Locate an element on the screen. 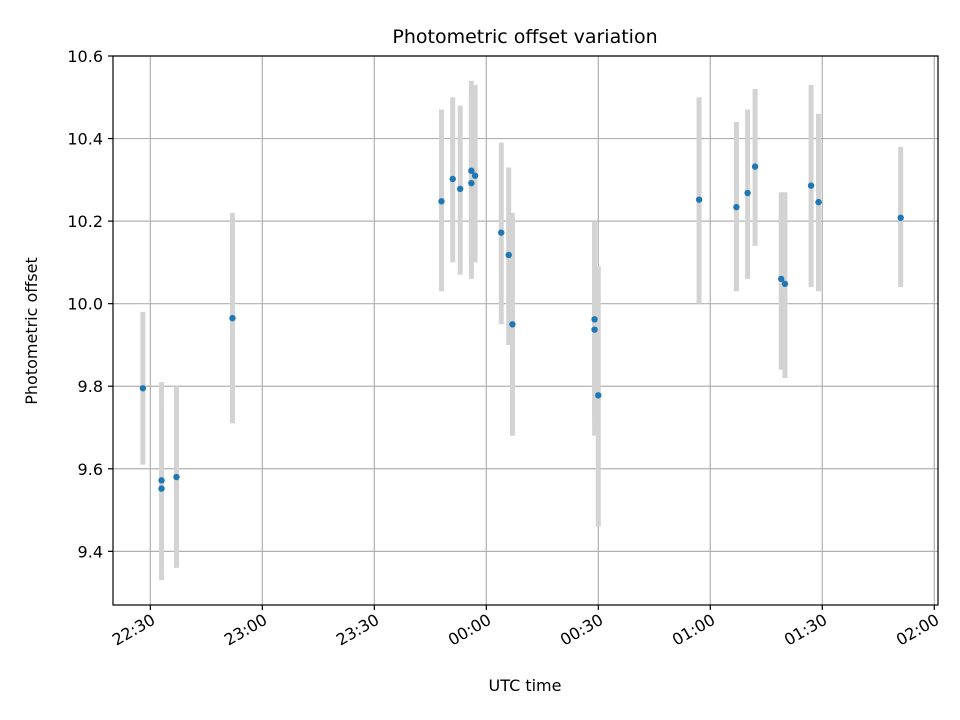 The height and width of the screenshot is (720, 960). y-tick-label: 10.0 is located at coordinates (85, 304).